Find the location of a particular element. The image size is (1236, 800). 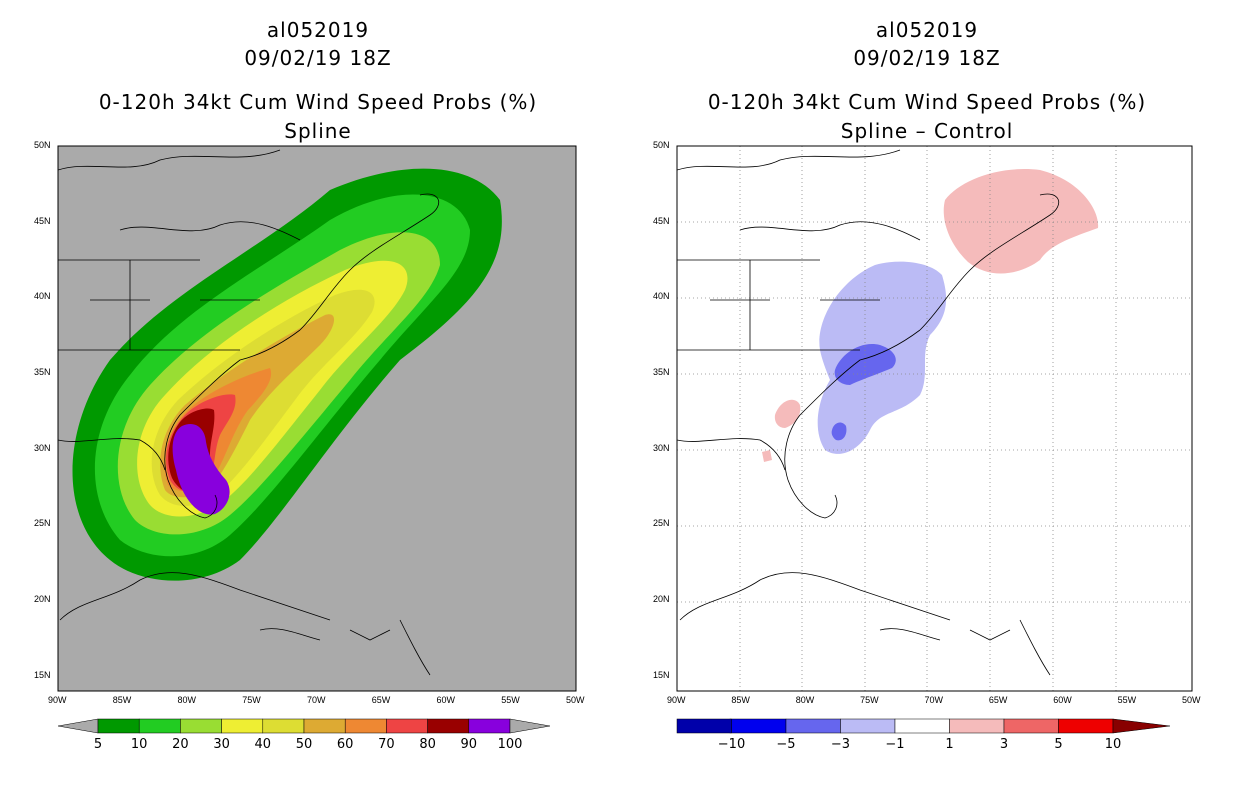

colorbar-label: −10 is located at coordinates (731, 744).